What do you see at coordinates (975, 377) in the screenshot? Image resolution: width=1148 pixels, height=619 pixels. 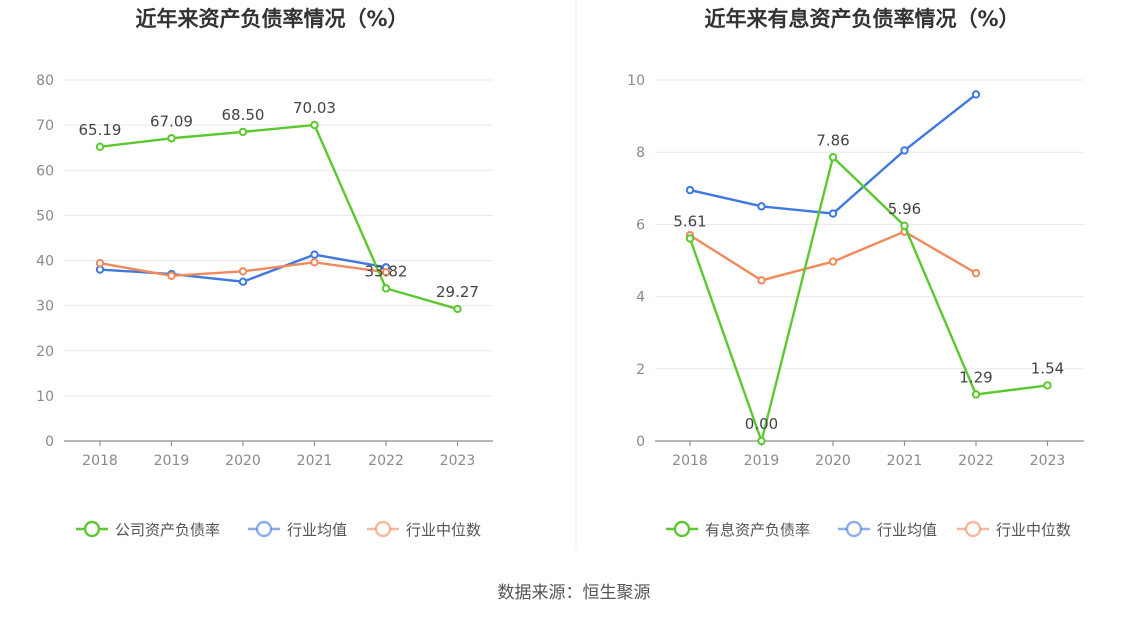 I see `data-label: 1.29` at bounding box center [975, 377].